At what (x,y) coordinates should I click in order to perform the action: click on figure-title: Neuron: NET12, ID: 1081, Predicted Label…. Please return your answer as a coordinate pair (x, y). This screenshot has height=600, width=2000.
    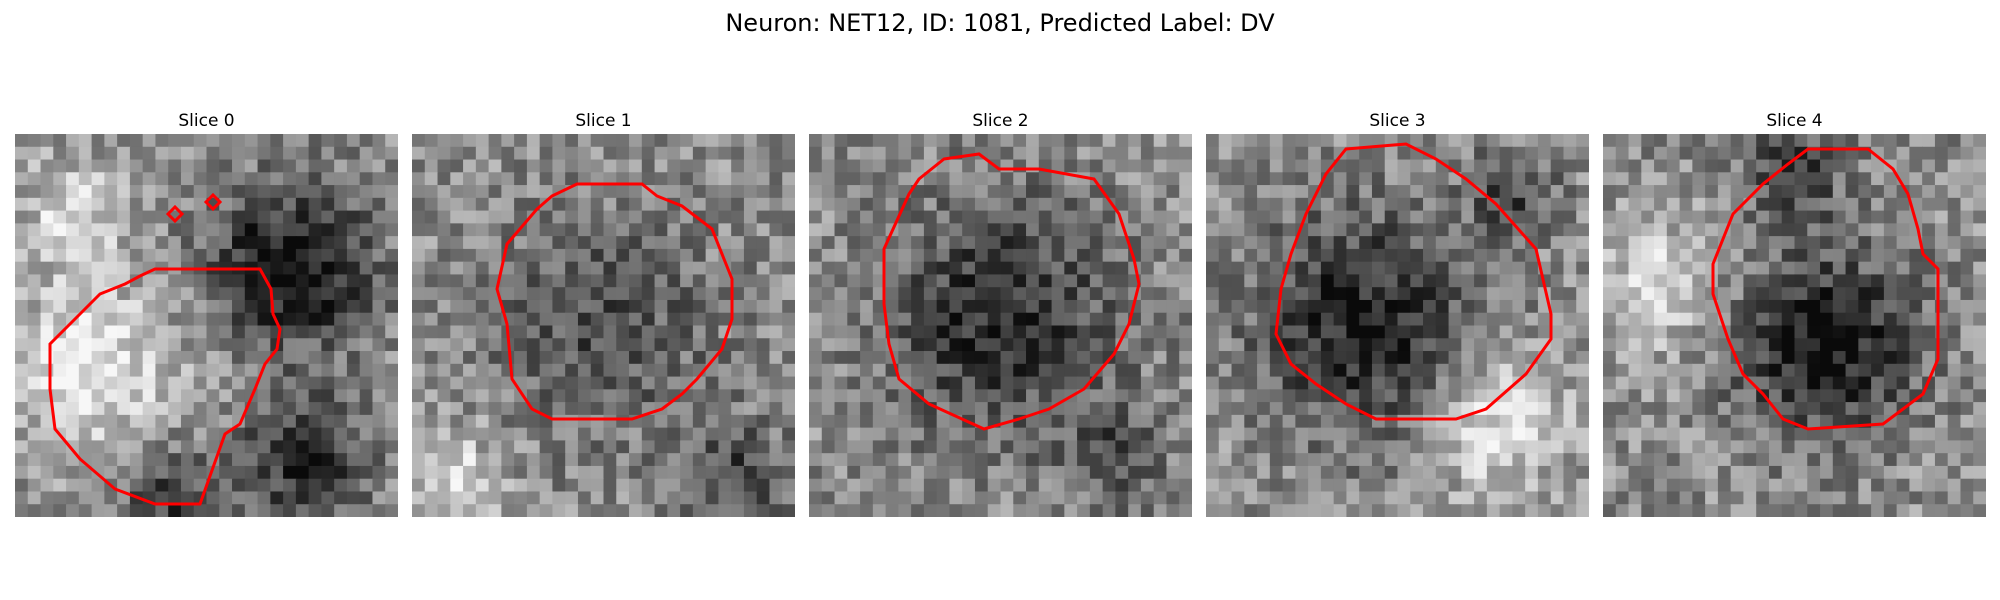
    Looking at the image, I should click on (1000, 23).